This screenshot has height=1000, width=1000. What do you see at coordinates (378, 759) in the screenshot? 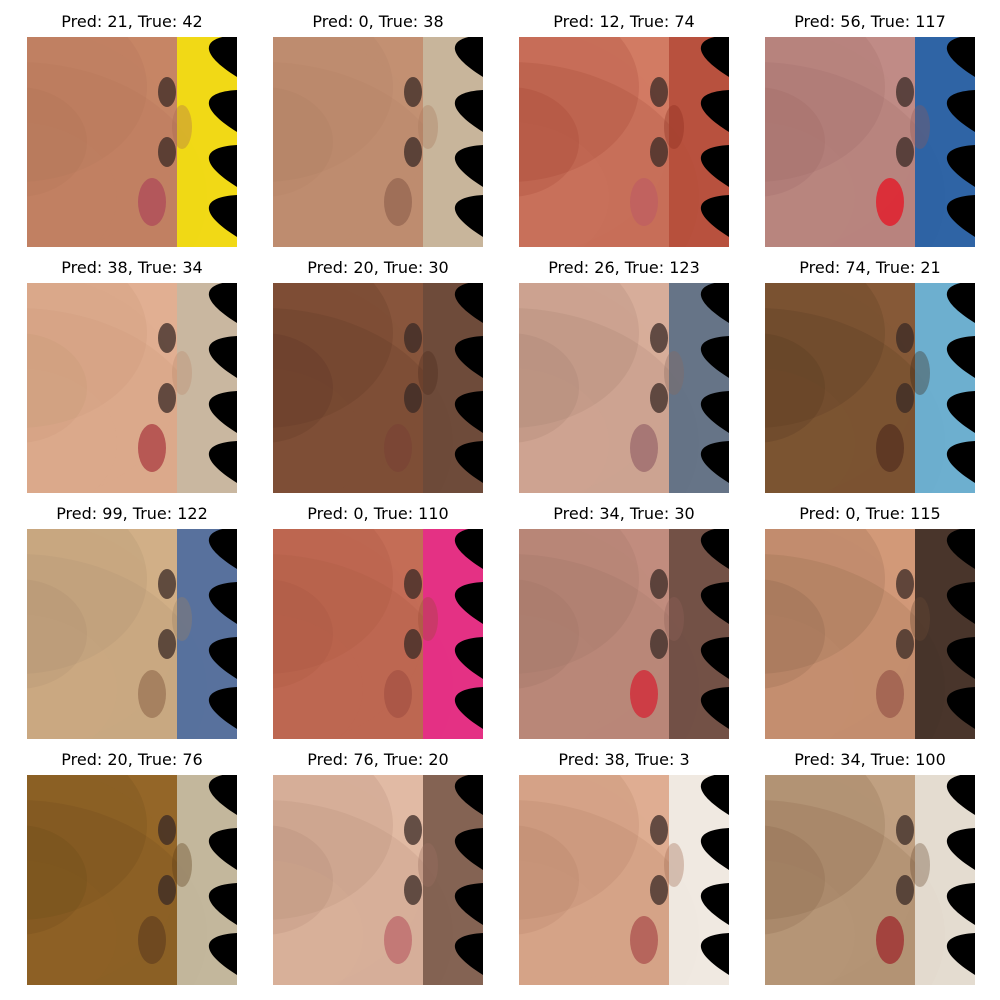
I see `panel-title: Pred: 76, True: 20` at bounding box center [378, 759].